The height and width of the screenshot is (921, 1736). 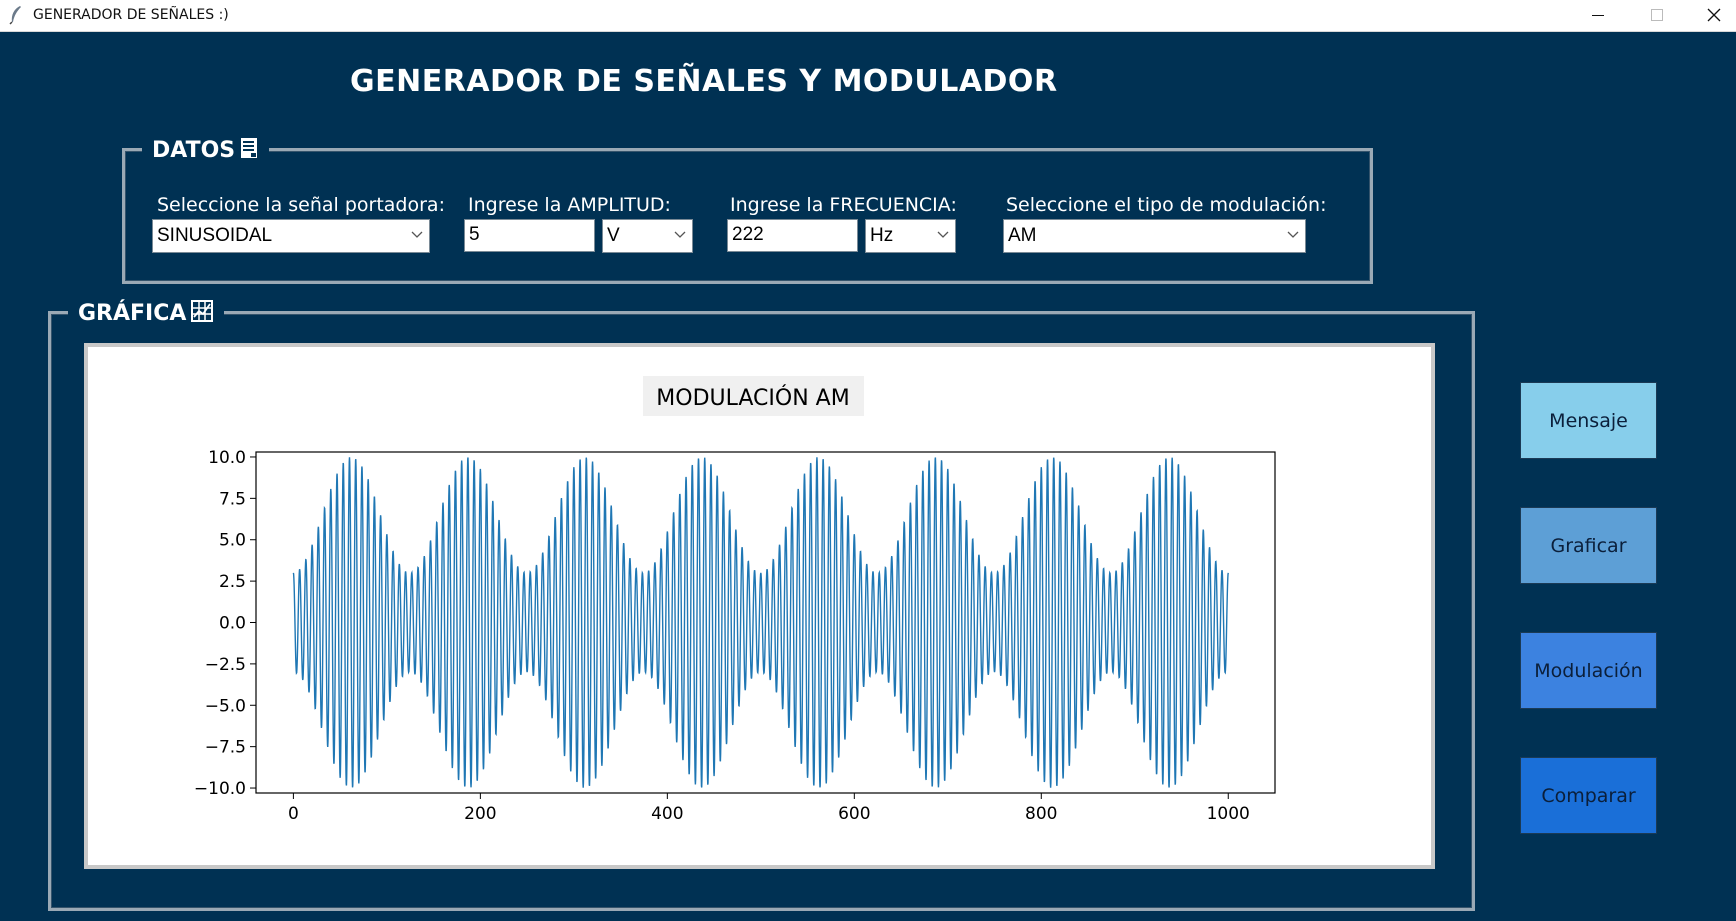 I want to click on amplitude-unit-value: V, so click(x=613, y=235).